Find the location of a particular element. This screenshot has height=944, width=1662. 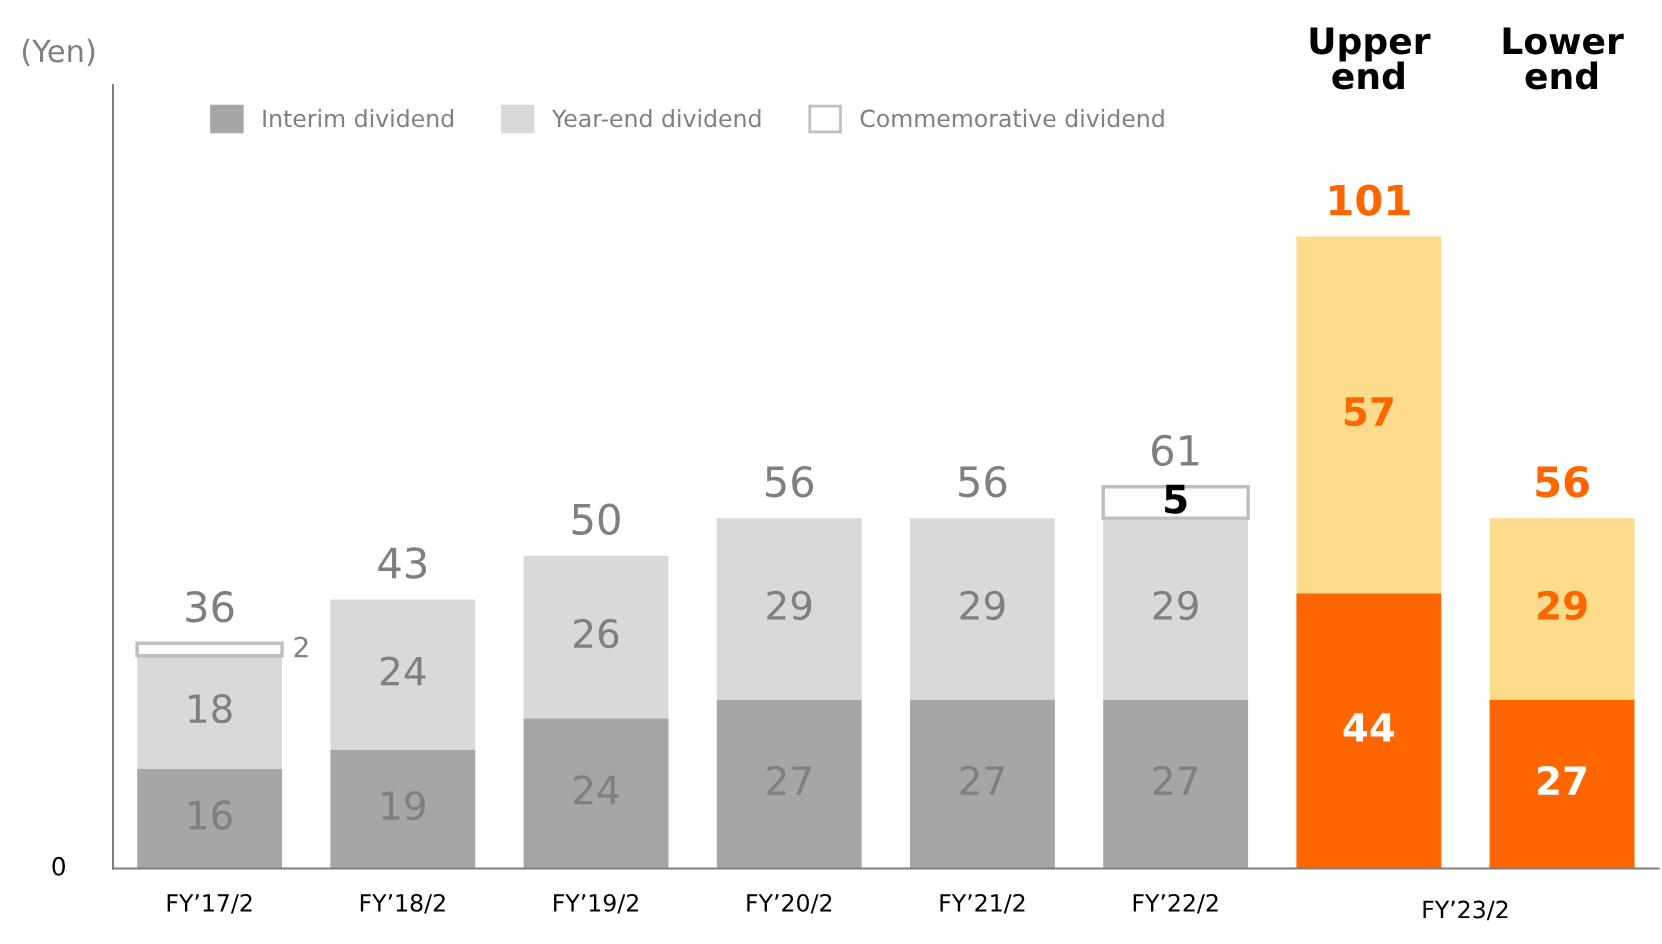

total-label: 61 is located at coordinates (1175, 450).